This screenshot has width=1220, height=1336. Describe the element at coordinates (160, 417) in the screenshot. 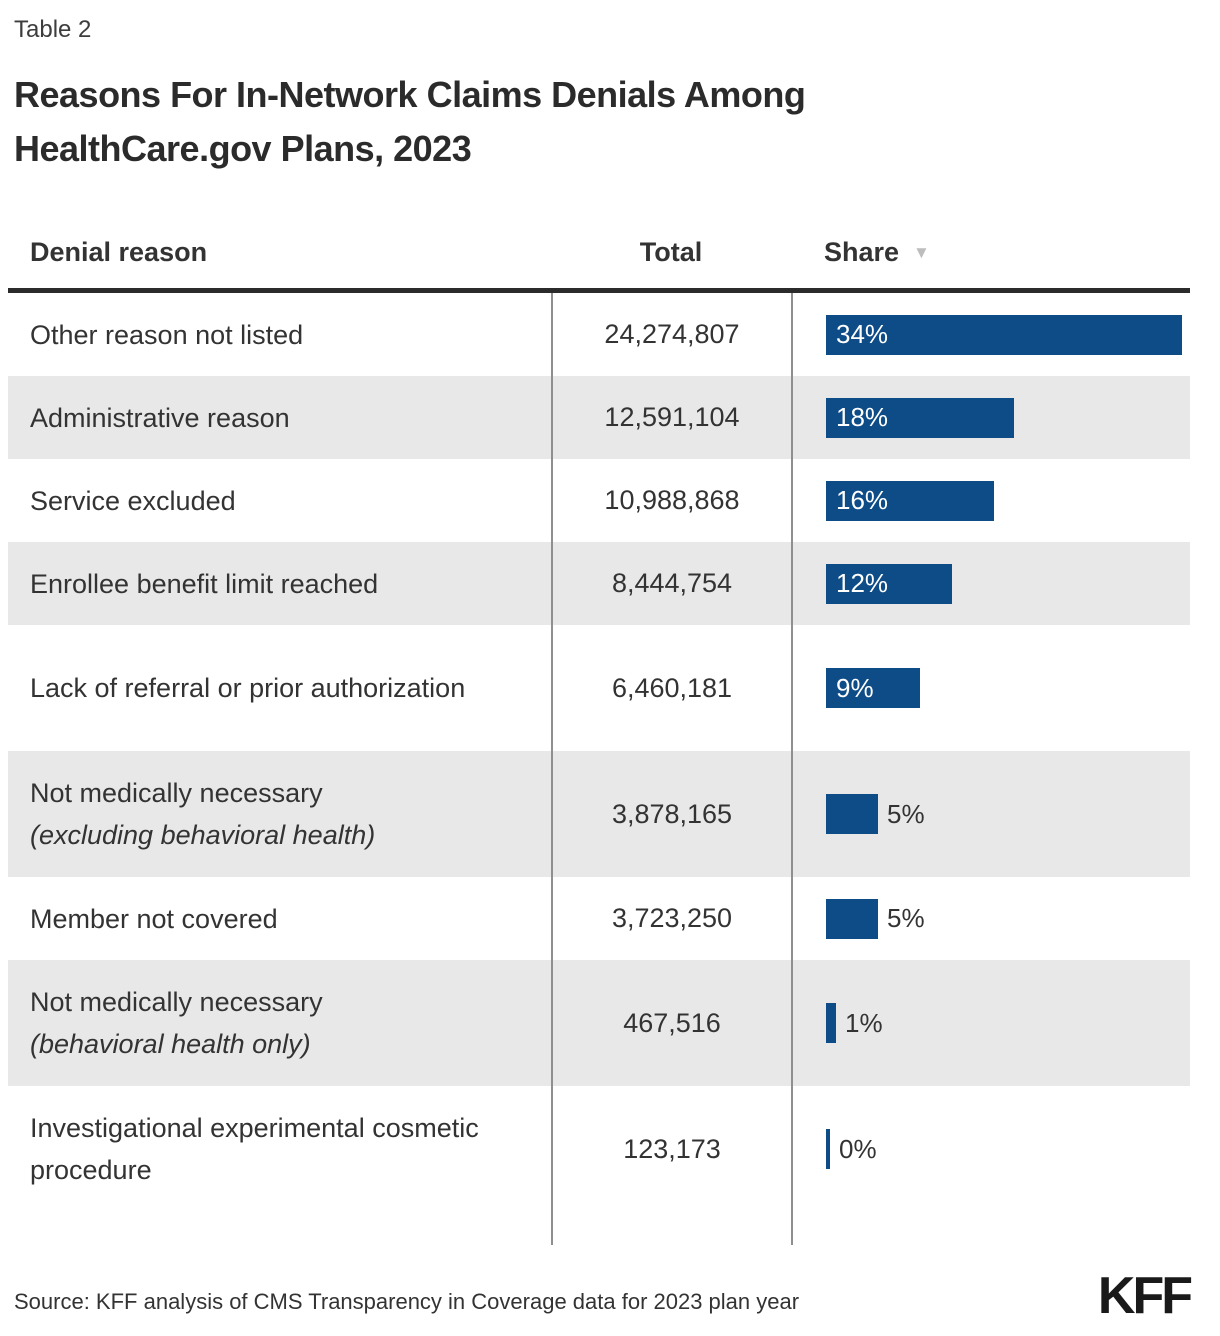

I see `denial-reason-label: Administrative reason` at that location.